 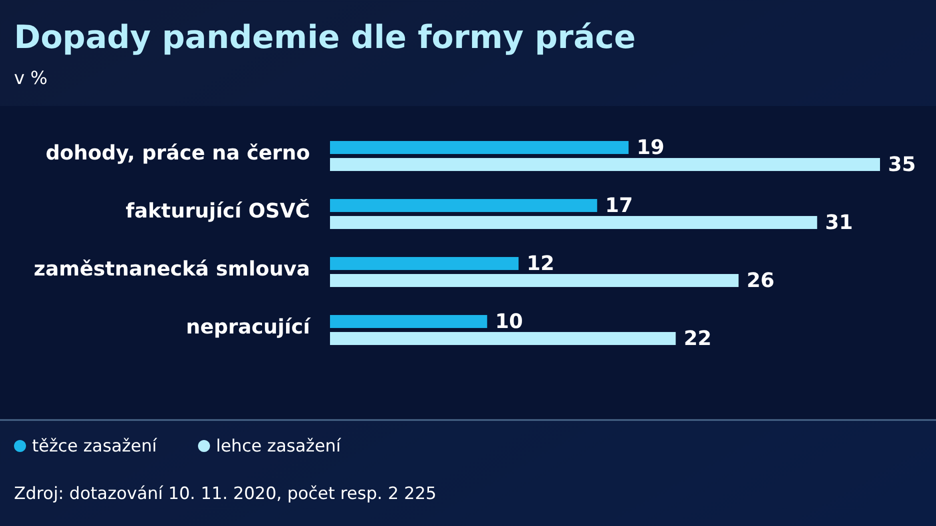 I want to click on y-tick-label: dohody, práce na černo, so click(x=178, y=152).